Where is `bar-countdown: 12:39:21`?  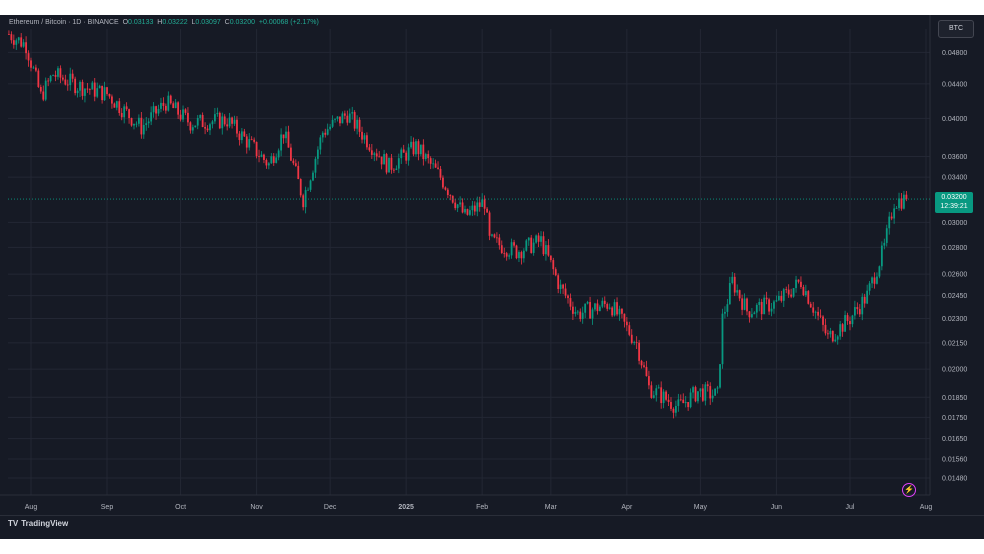 bar-countdown: 12:39:21 is located at coordinates (954, 206).